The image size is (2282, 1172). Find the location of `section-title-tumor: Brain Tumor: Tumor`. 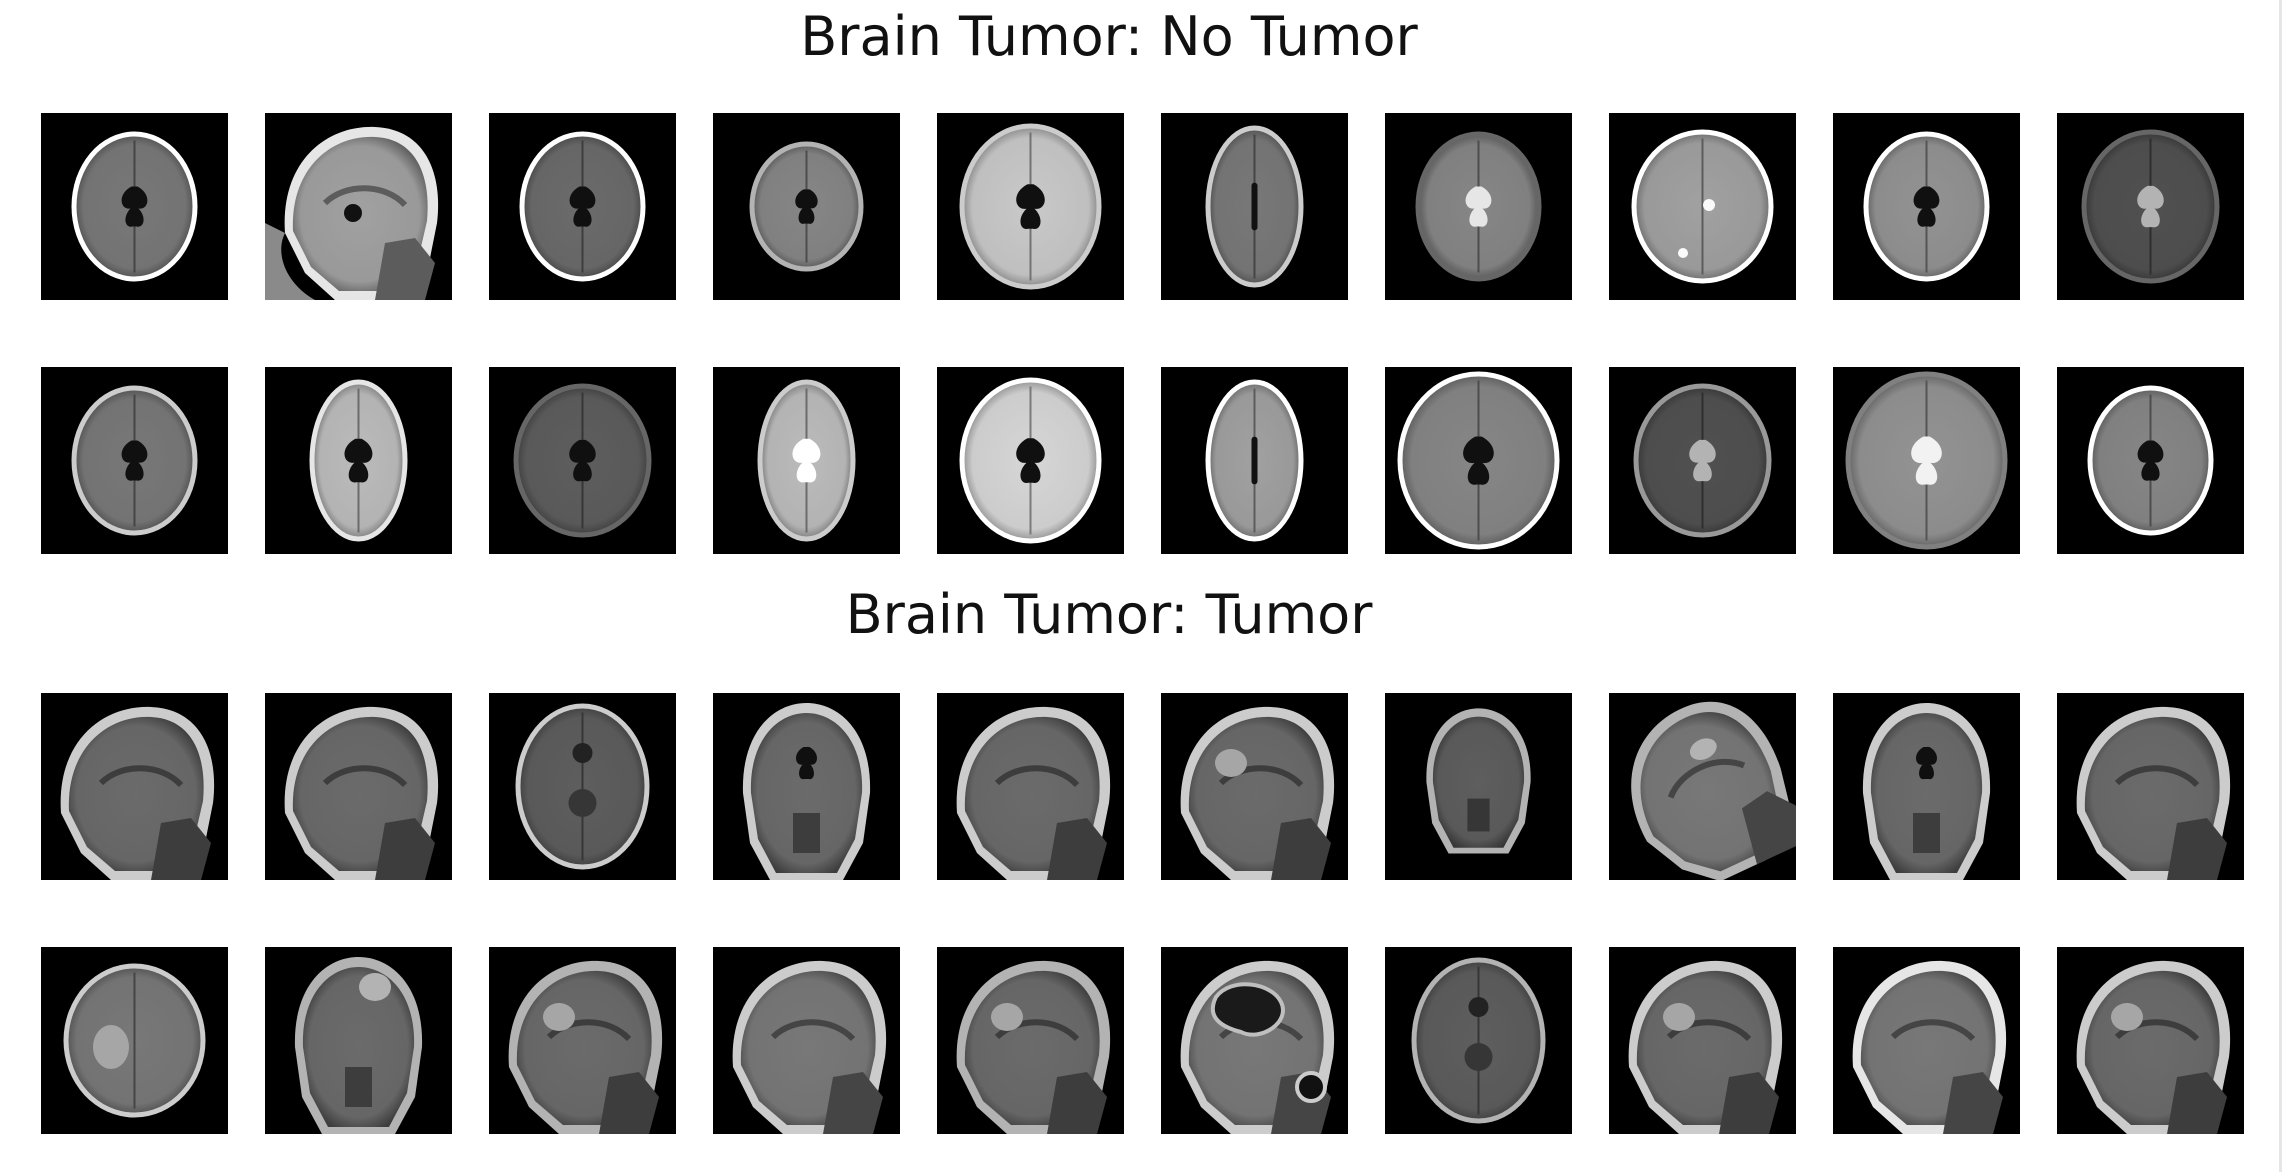

section-title-tumor: Brain Tumor: Tumor is located at coordinates (1109, 614).